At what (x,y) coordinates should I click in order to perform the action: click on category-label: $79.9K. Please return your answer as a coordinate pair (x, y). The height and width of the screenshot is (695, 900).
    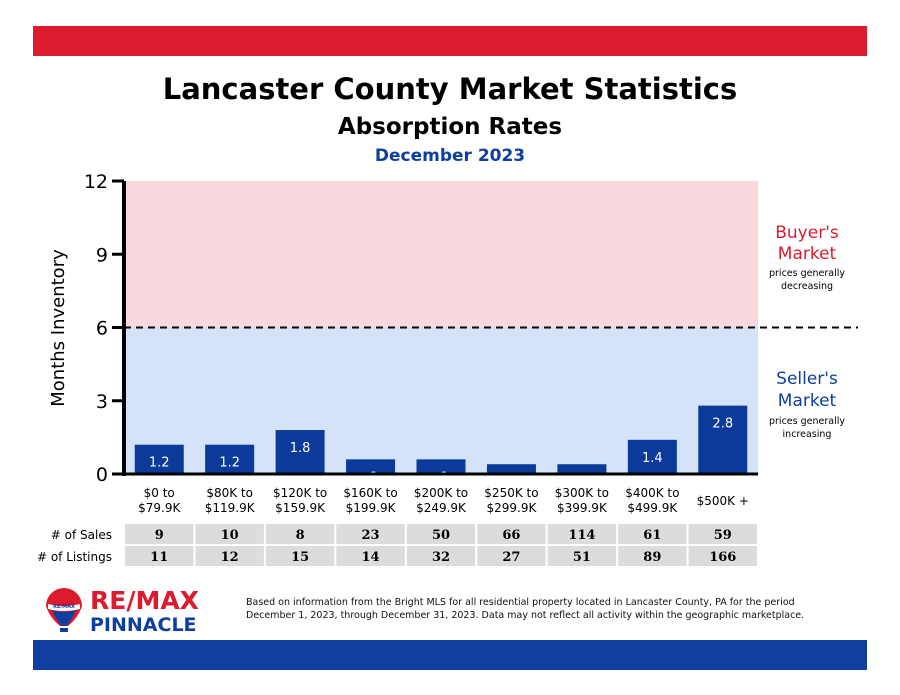
    Looking at the image, I should click on (159, 508).